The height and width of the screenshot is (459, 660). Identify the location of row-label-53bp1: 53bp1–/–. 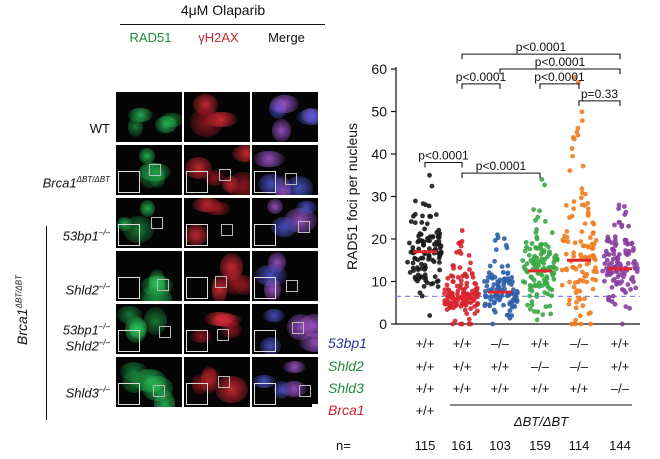
(86, 236).